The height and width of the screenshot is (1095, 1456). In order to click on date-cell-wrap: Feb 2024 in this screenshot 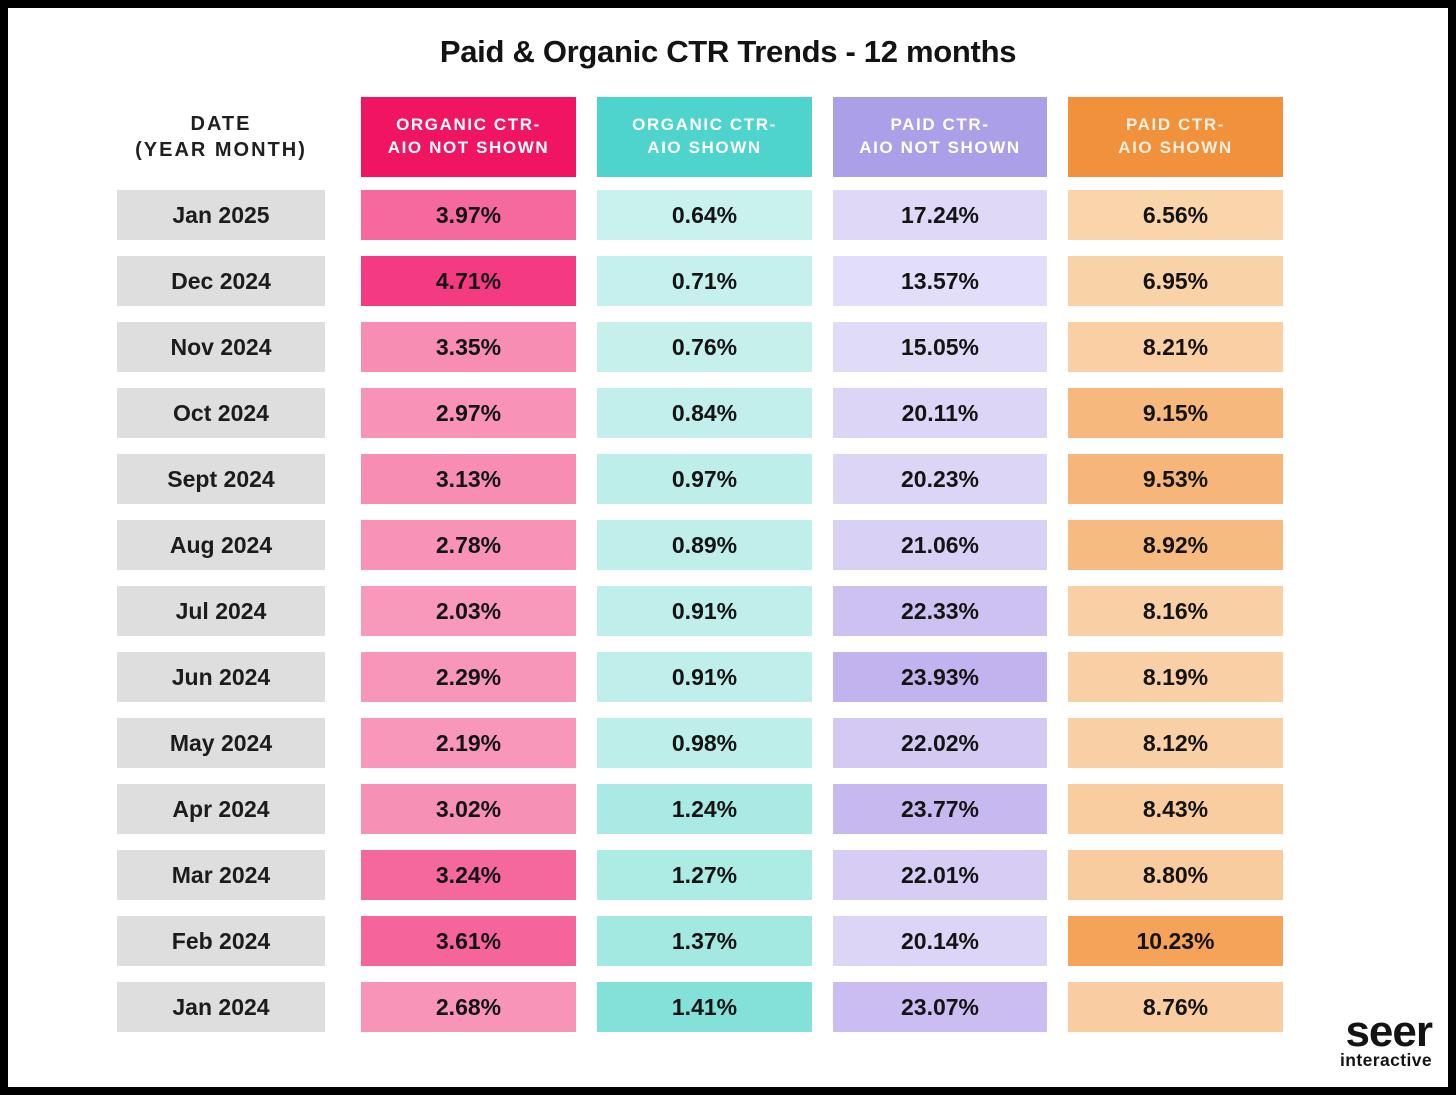, I will do `click(228, 941)`.